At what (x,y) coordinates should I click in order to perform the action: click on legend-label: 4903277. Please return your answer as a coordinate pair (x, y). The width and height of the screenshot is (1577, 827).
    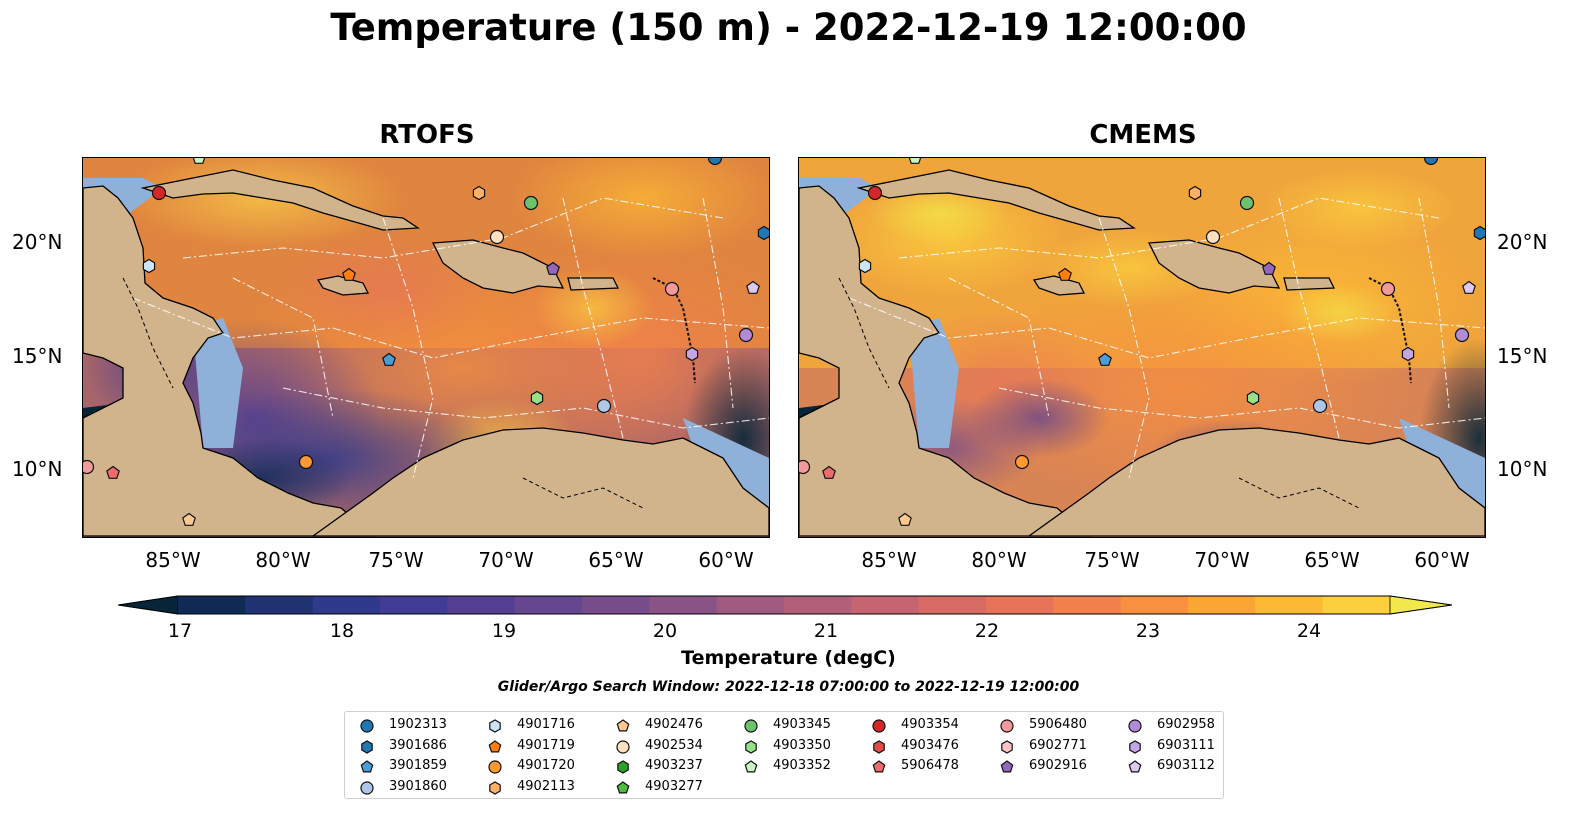
    Looking at the image, I should click on (674, 786).